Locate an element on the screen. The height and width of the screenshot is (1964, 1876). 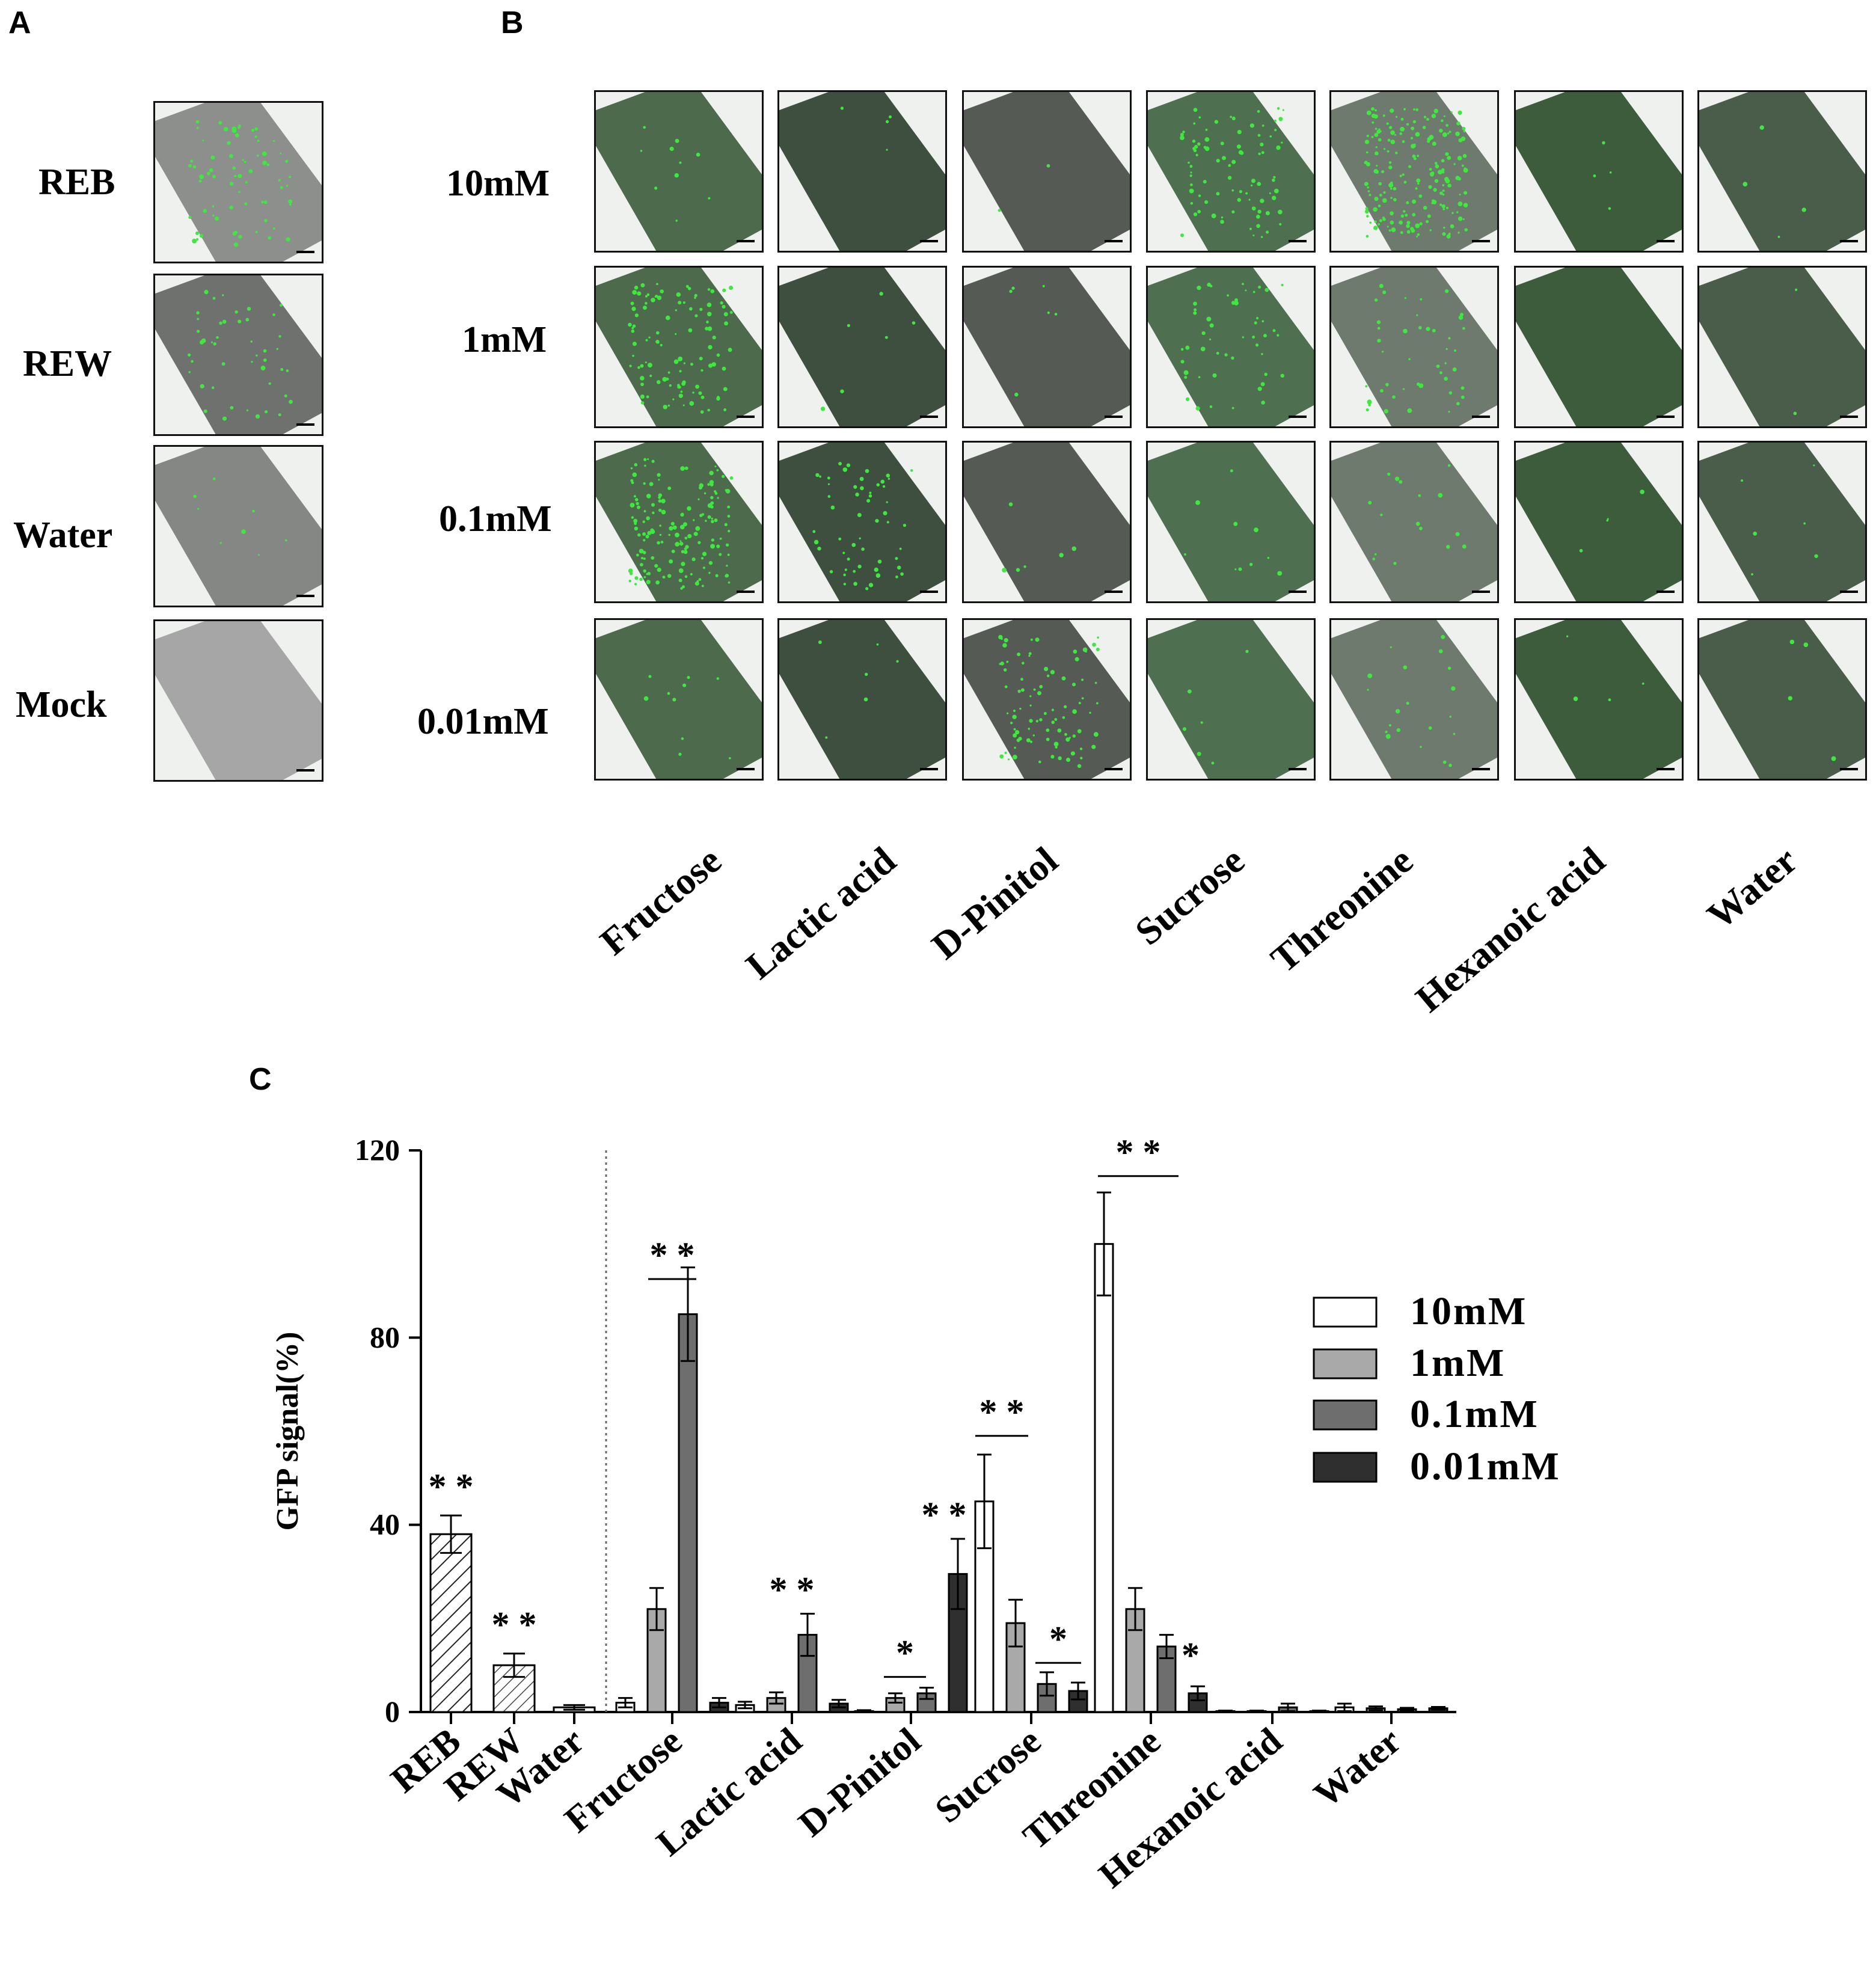
legend-label: 1mM is located at coordinates (1458, 1363).